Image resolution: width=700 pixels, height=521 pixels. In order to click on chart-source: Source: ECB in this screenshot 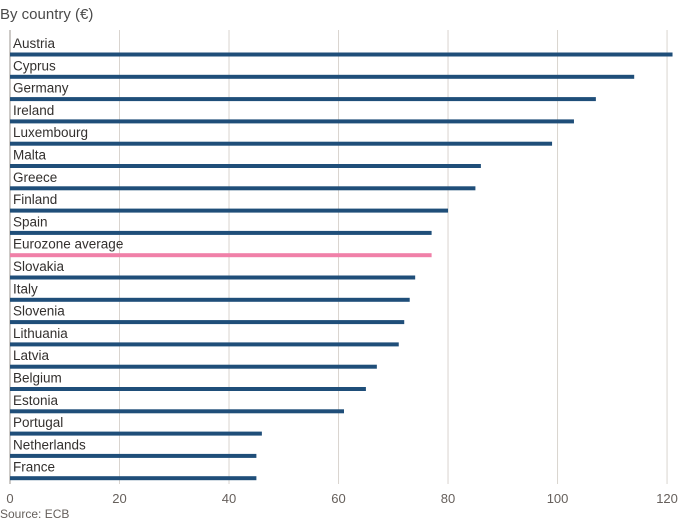, I will do `click(35, 514)`.